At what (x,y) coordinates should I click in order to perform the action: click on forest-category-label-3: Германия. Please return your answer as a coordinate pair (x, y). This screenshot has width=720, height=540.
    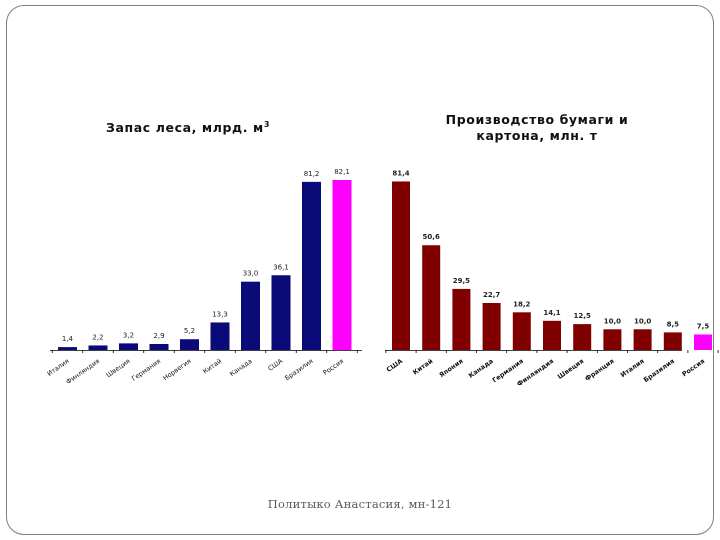
    Looking at the image, I should click on (146, 370).